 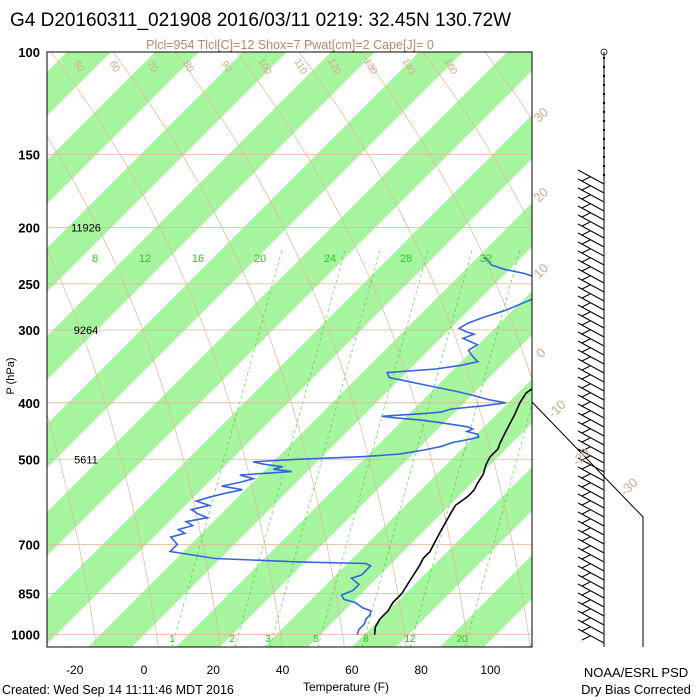 I want to click on y-axis-label: P (hPa), so click(x=11, y=375).